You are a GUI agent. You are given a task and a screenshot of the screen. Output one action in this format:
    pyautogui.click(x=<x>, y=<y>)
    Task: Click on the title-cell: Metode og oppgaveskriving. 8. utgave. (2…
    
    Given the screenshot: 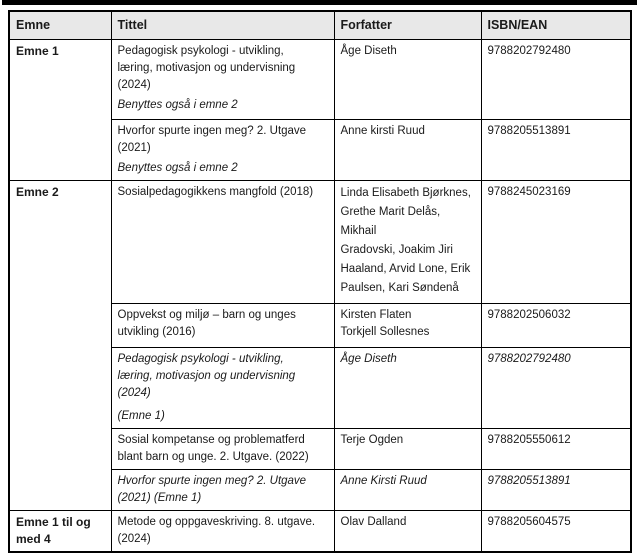 What is the action you would take?
    pyautogui.click(x=222, y=530)
    